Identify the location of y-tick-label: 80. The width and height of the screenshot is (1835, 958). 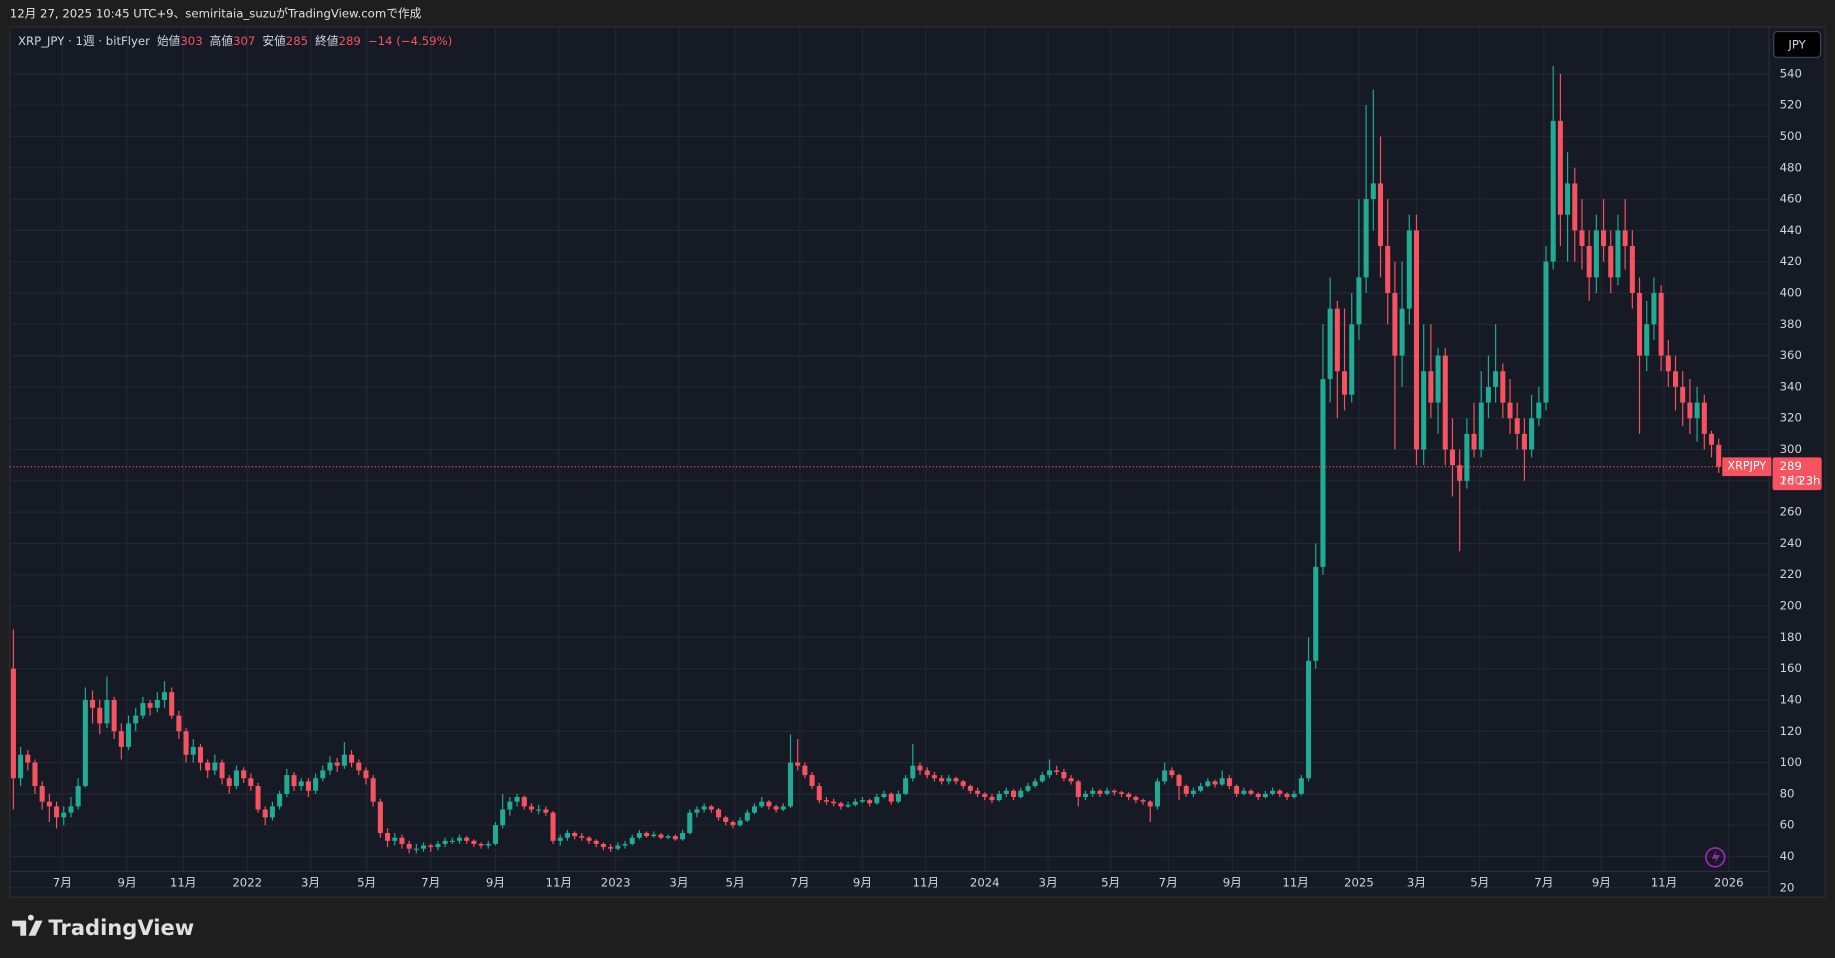
(1787, 793).